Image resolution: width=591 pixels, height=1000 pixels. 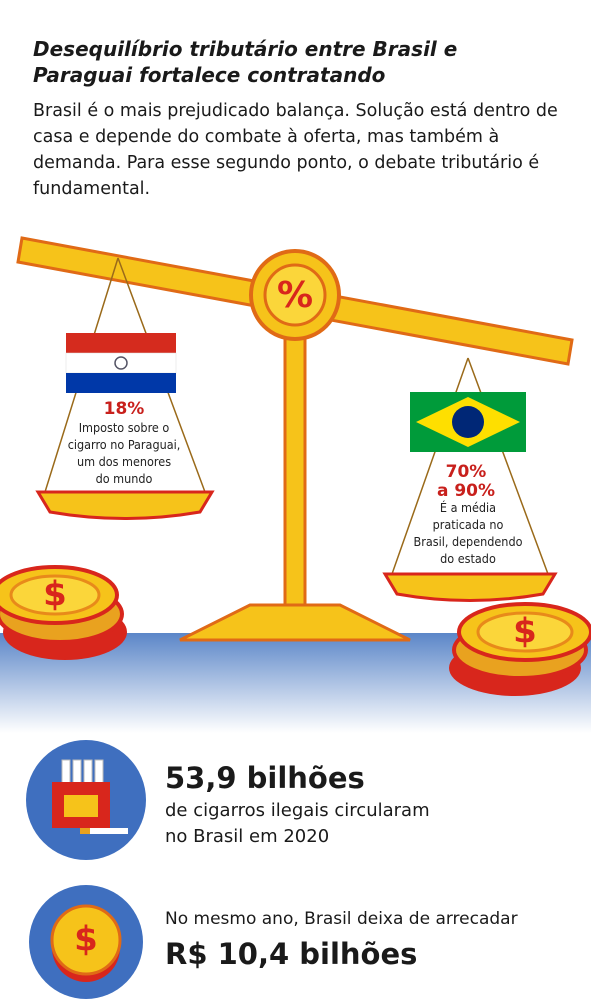 What do you see at coordinates (124, 409) in the screenshot?
I see `paraguay-rate: 18%` at bounding box center [124, 409].